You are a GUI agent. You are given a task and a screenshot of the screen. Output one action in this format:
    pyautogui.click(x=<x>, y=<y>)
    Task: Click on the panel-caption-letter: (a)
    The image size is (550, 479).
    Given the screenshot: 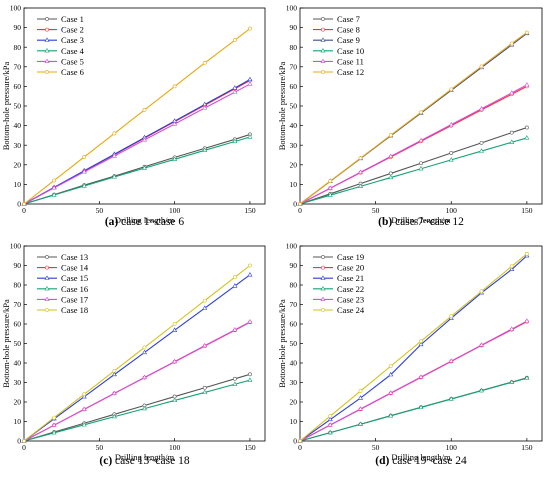 What is the action you would take?
    pyautogui.click(x=112, y=222)
    